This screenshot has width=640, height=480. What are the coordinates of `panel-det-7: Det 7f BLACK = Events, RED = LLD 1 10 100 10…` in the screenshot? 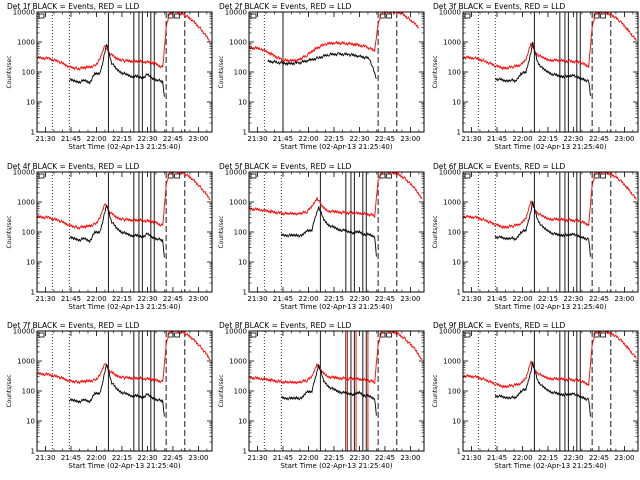 It's located at (109, 395).